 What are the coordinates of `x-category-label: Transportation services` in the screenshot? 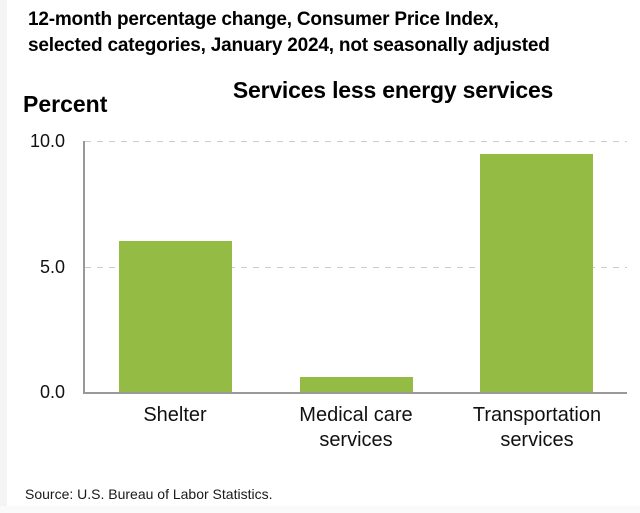 It's located at (537, 427).